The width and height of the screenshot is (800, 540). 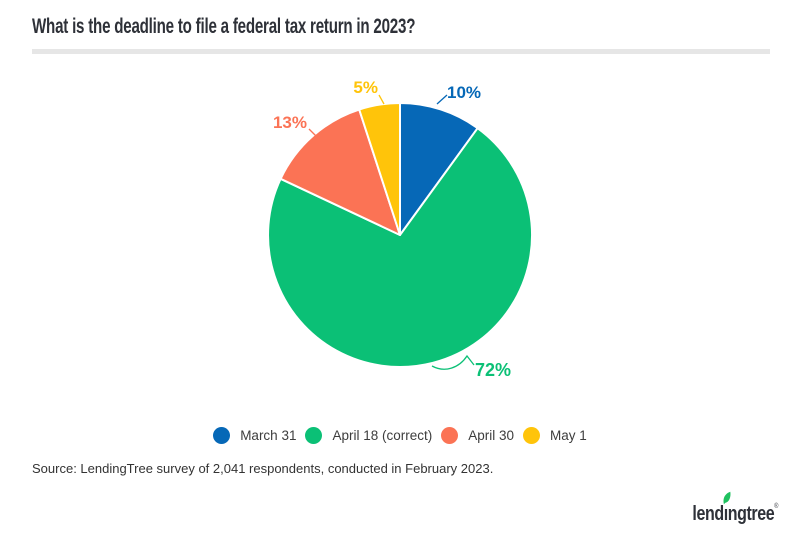 I want to click on label-leader-line-april-18-correct, so click(x=453, y=362).